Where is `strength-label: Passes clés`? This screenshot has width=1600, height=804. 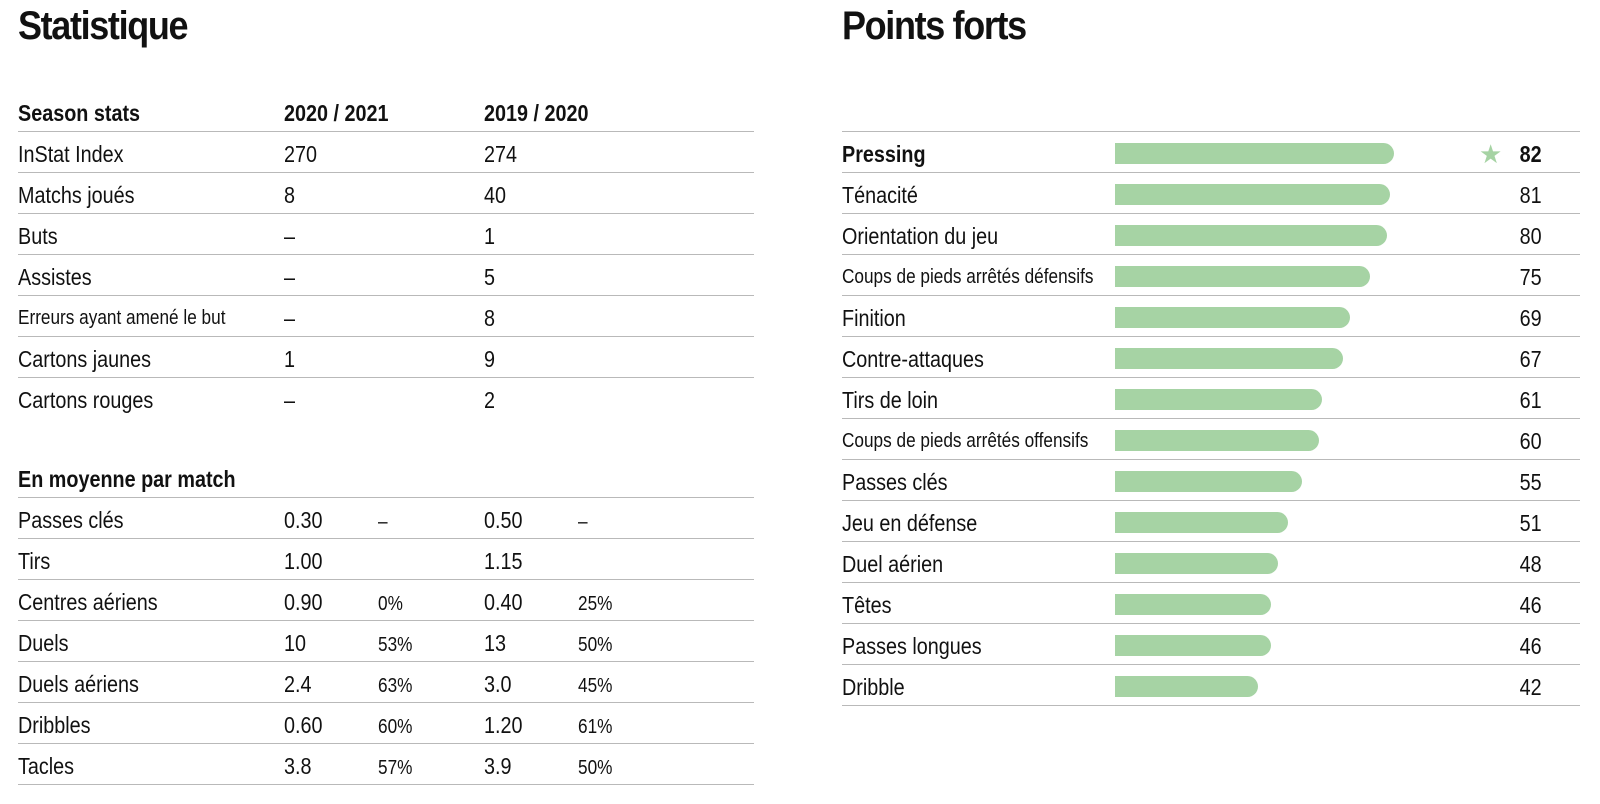
strength-label: Passes clés is located at coordinates (895, 482).